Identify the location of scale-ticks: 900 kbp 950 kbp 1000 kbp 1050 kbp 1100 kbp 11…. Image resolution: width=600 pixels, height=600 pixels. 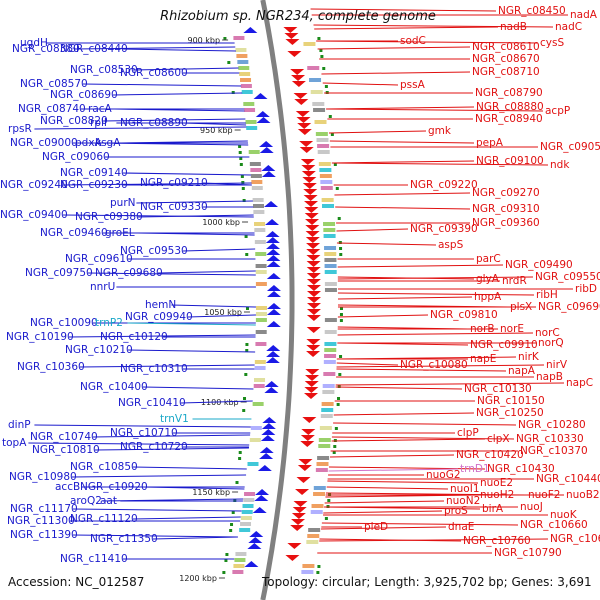
(214, 309).